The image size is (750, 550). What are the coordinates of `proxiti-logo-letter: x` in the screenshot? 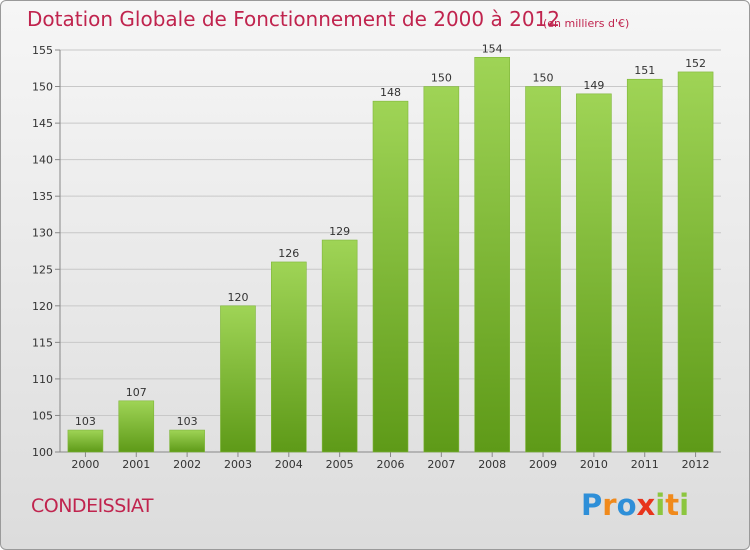 It's located at (646, 505).